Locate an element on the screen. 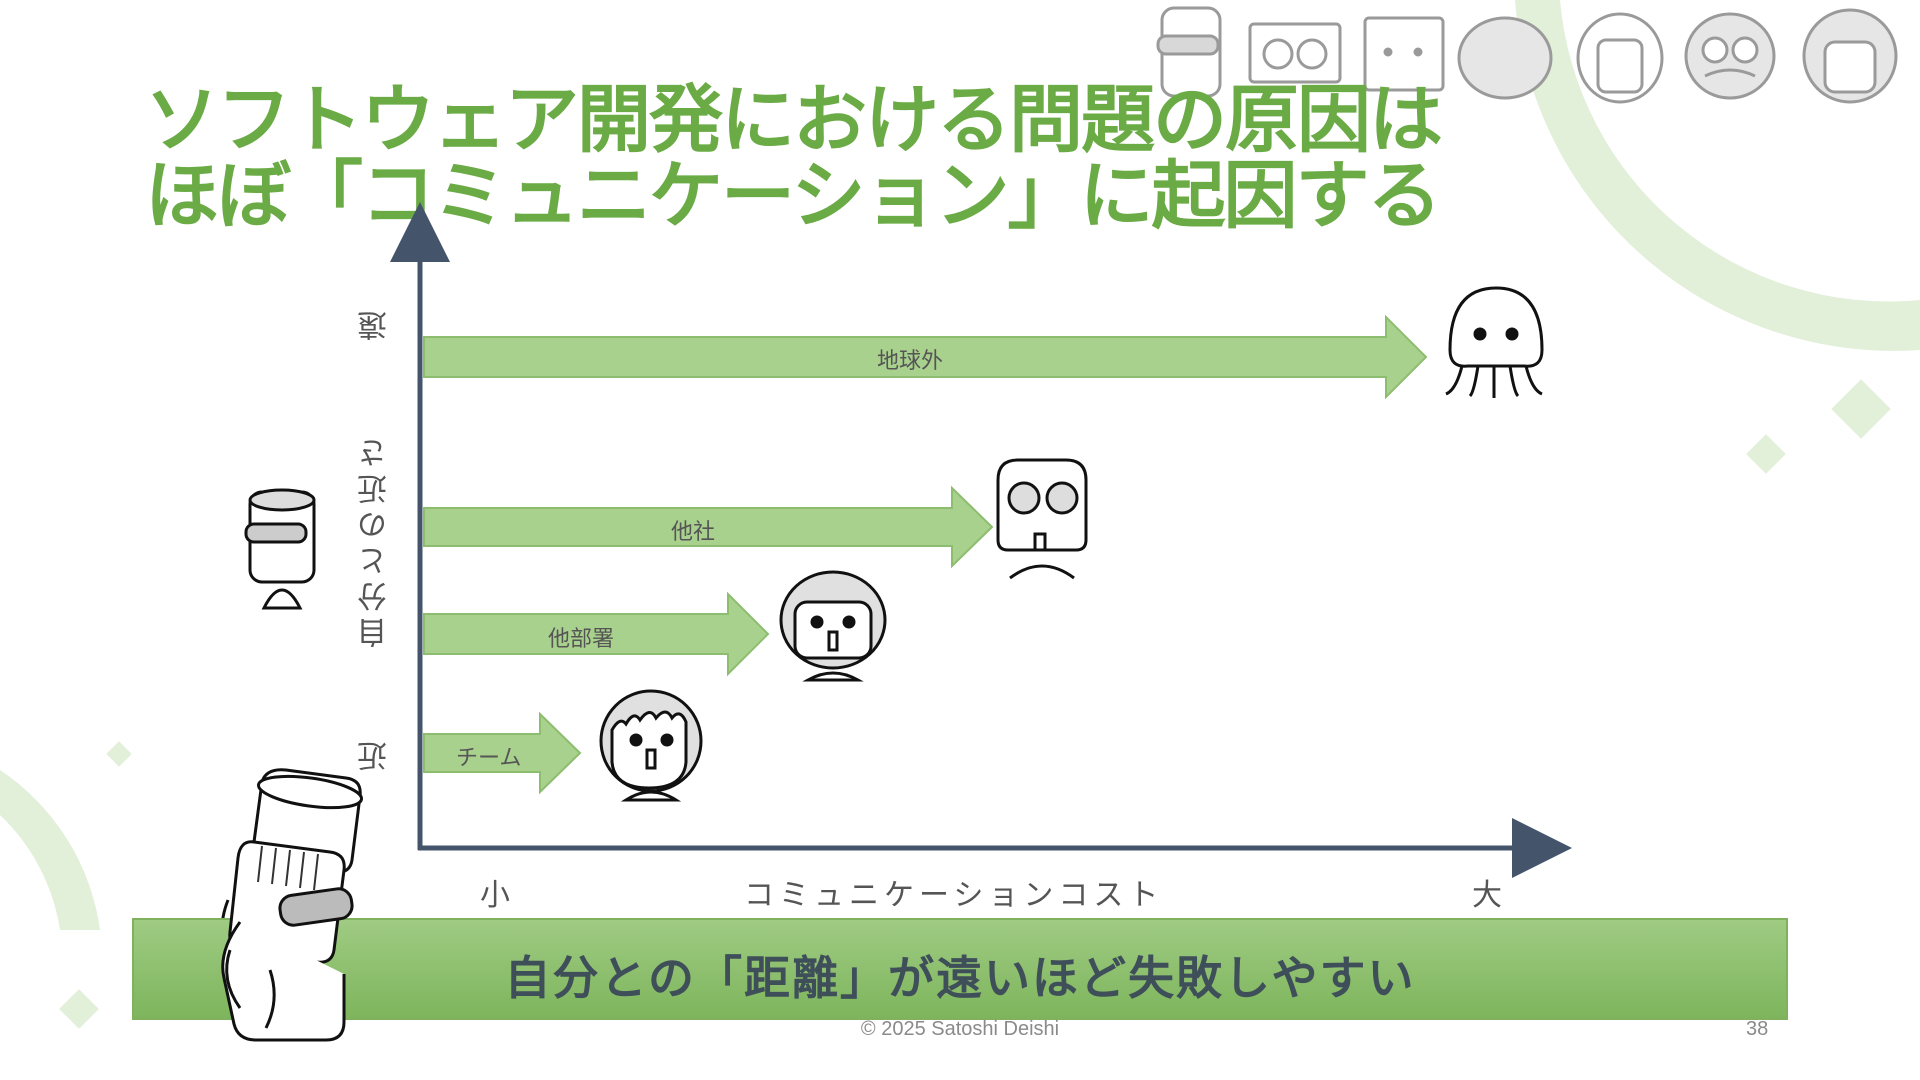  arrow-other-company is located at coordinates (708, 527).